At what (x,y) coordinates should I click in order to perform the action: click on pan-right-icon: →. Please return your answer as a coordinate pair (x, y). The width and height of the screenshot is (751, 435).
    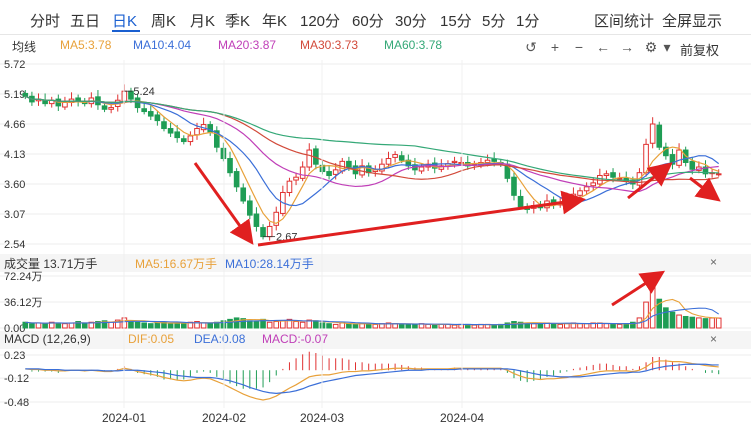
    Looking at the image, I should click on (627, 47).